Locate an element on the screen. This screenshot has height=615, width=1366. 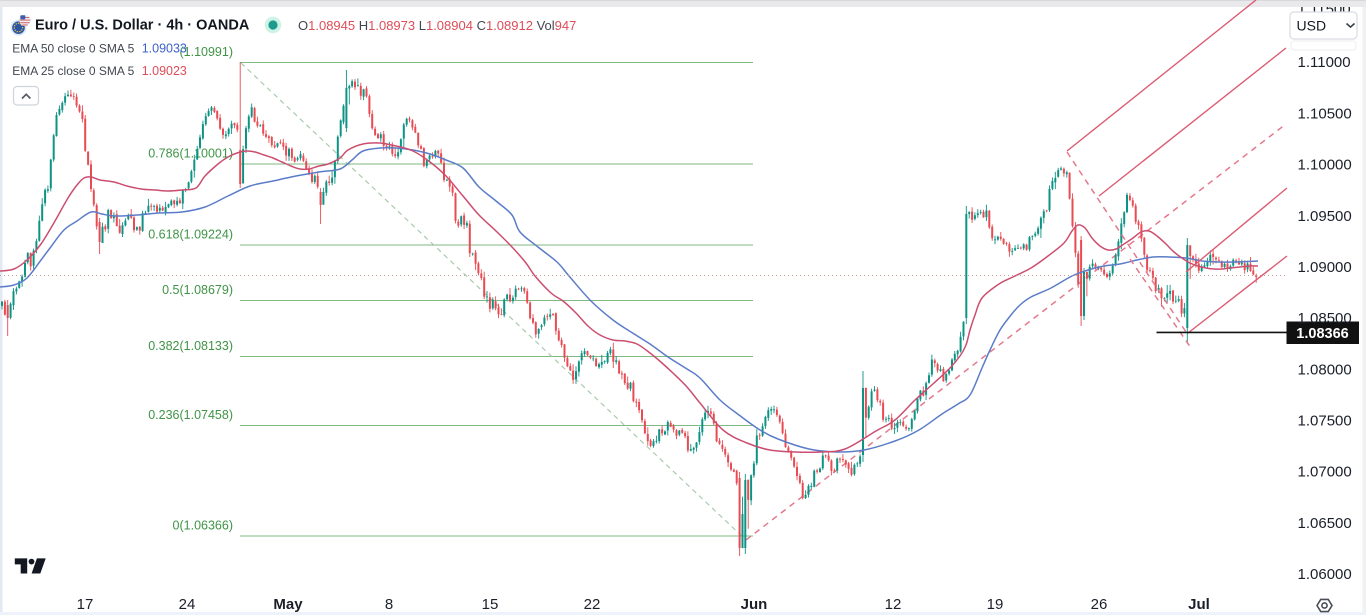
svg-text: EMA 25 close 0 SMA 5 is located at coordinates (73, 71).